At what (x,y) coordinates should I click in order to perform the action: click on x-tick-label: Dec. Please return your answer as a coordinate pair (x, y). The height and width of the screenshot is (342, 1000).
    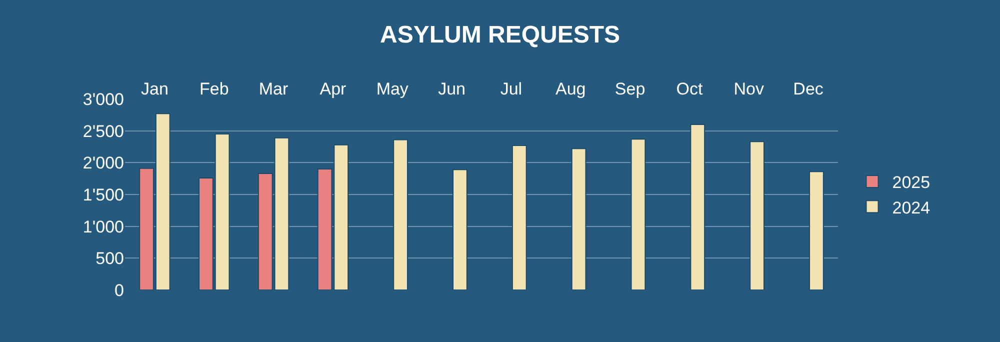
    Looking at the image, I should click on (808, 89).